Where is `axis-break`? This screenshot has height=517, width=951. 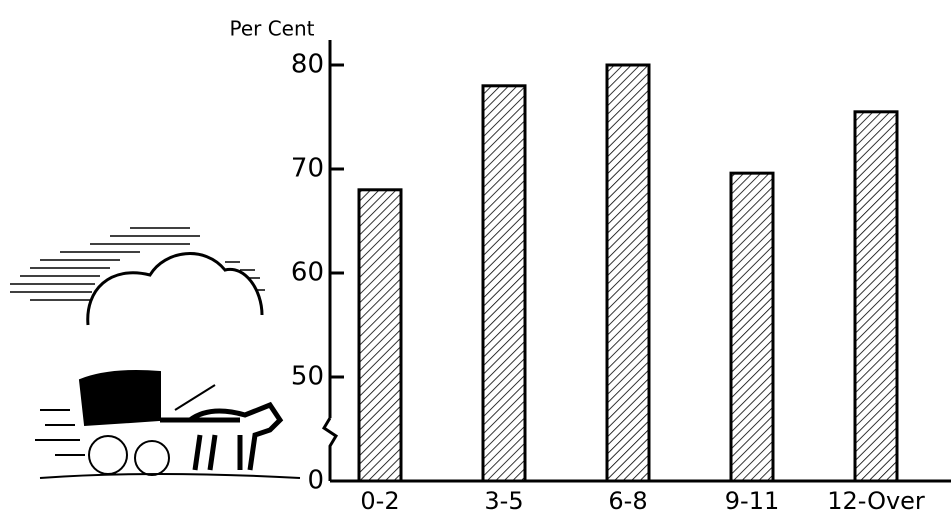
axis-break is located at coordinates (330, 449).